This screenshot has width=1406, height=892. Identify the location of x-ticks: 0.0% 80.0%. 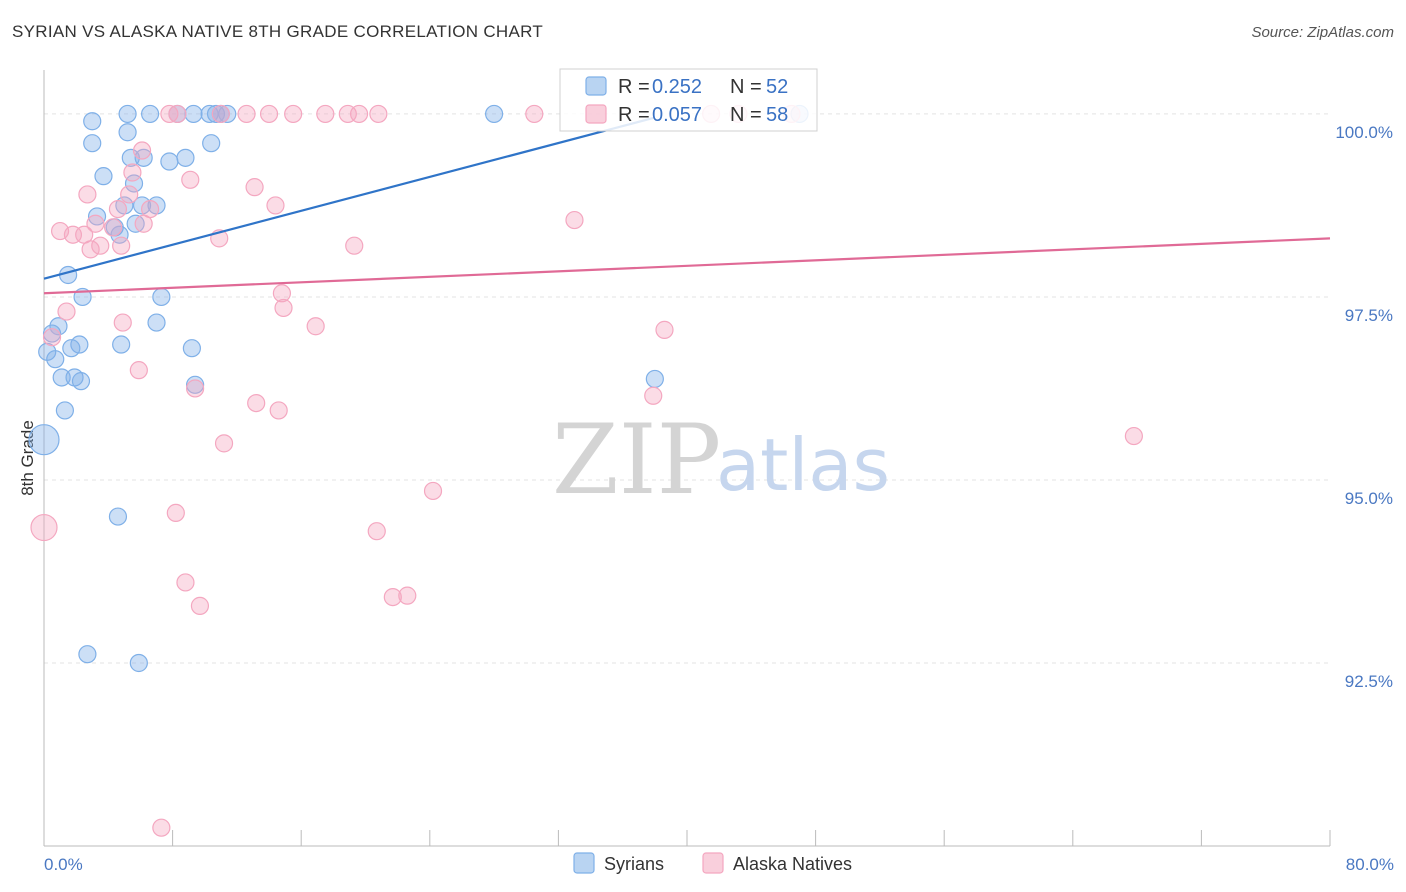
(718, 852).